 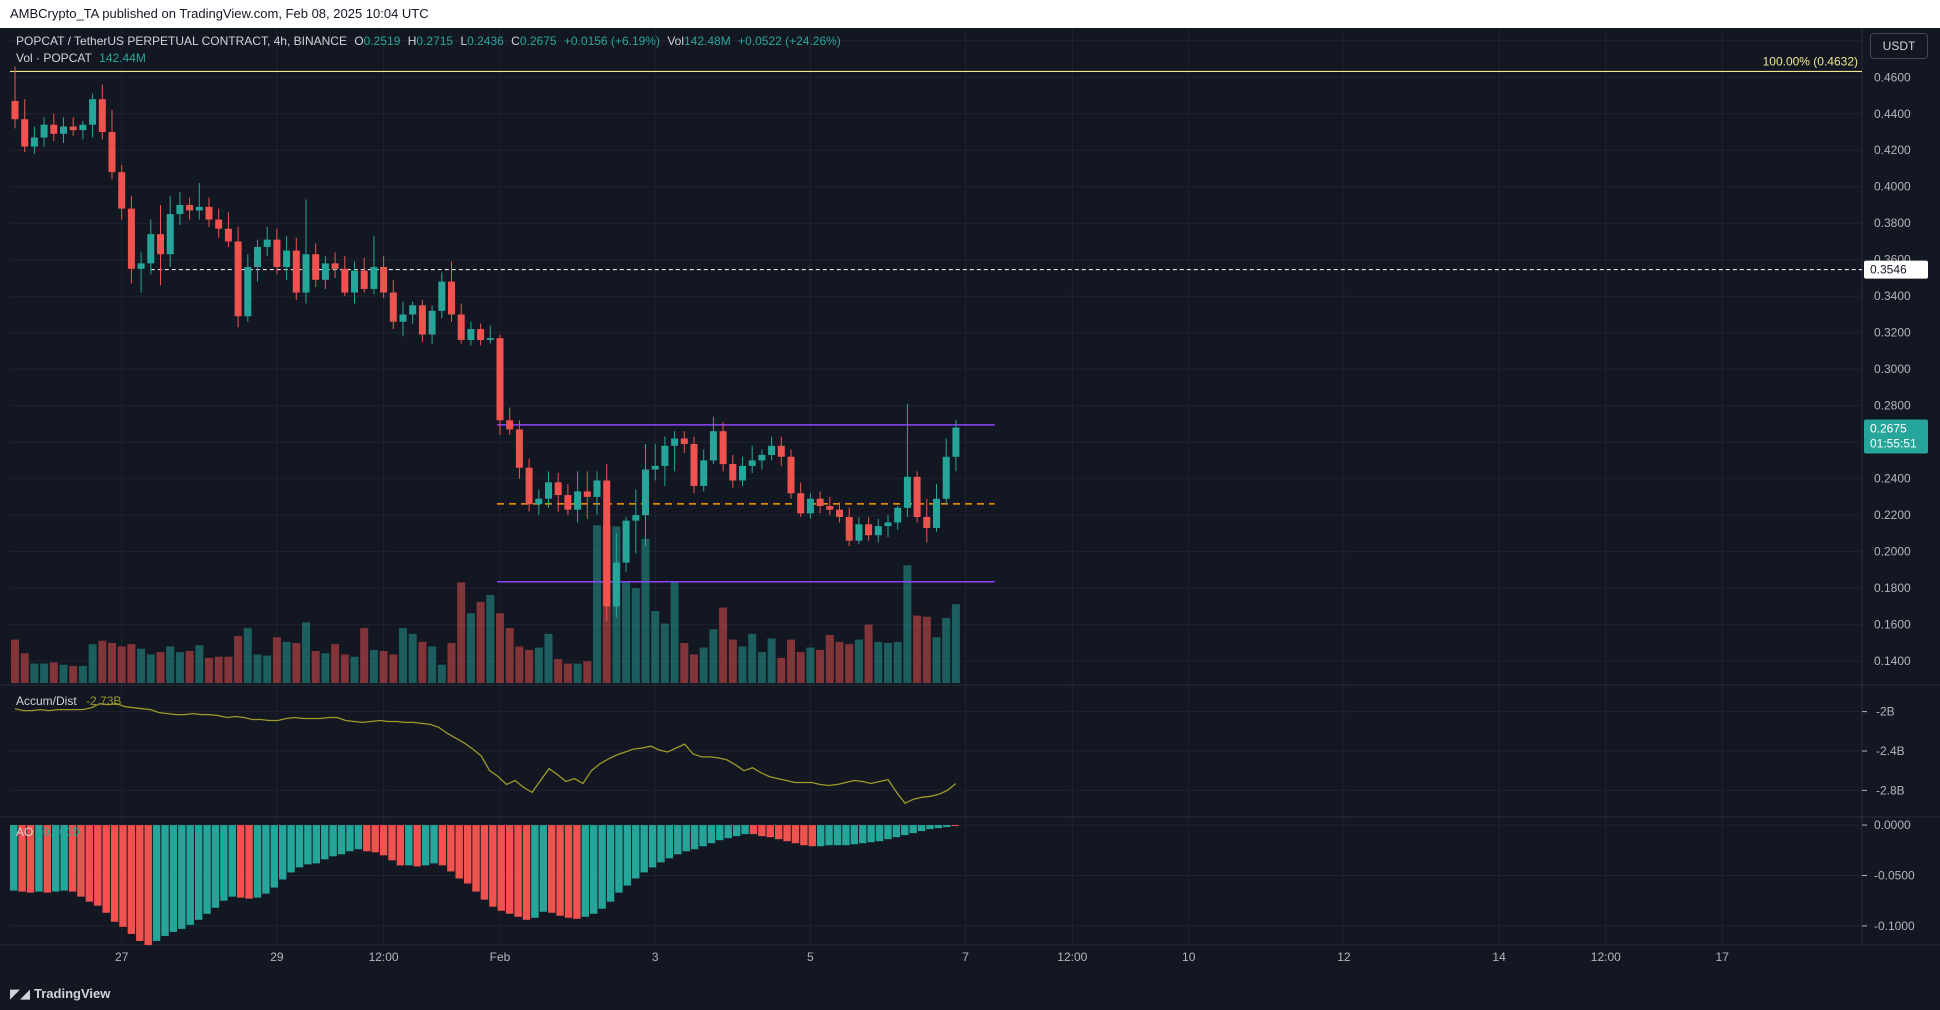 What do you see at coordinates (1499, 957) in the screenshot?
I see `time-tick-label: 14` at bounding box center [1499, 957].